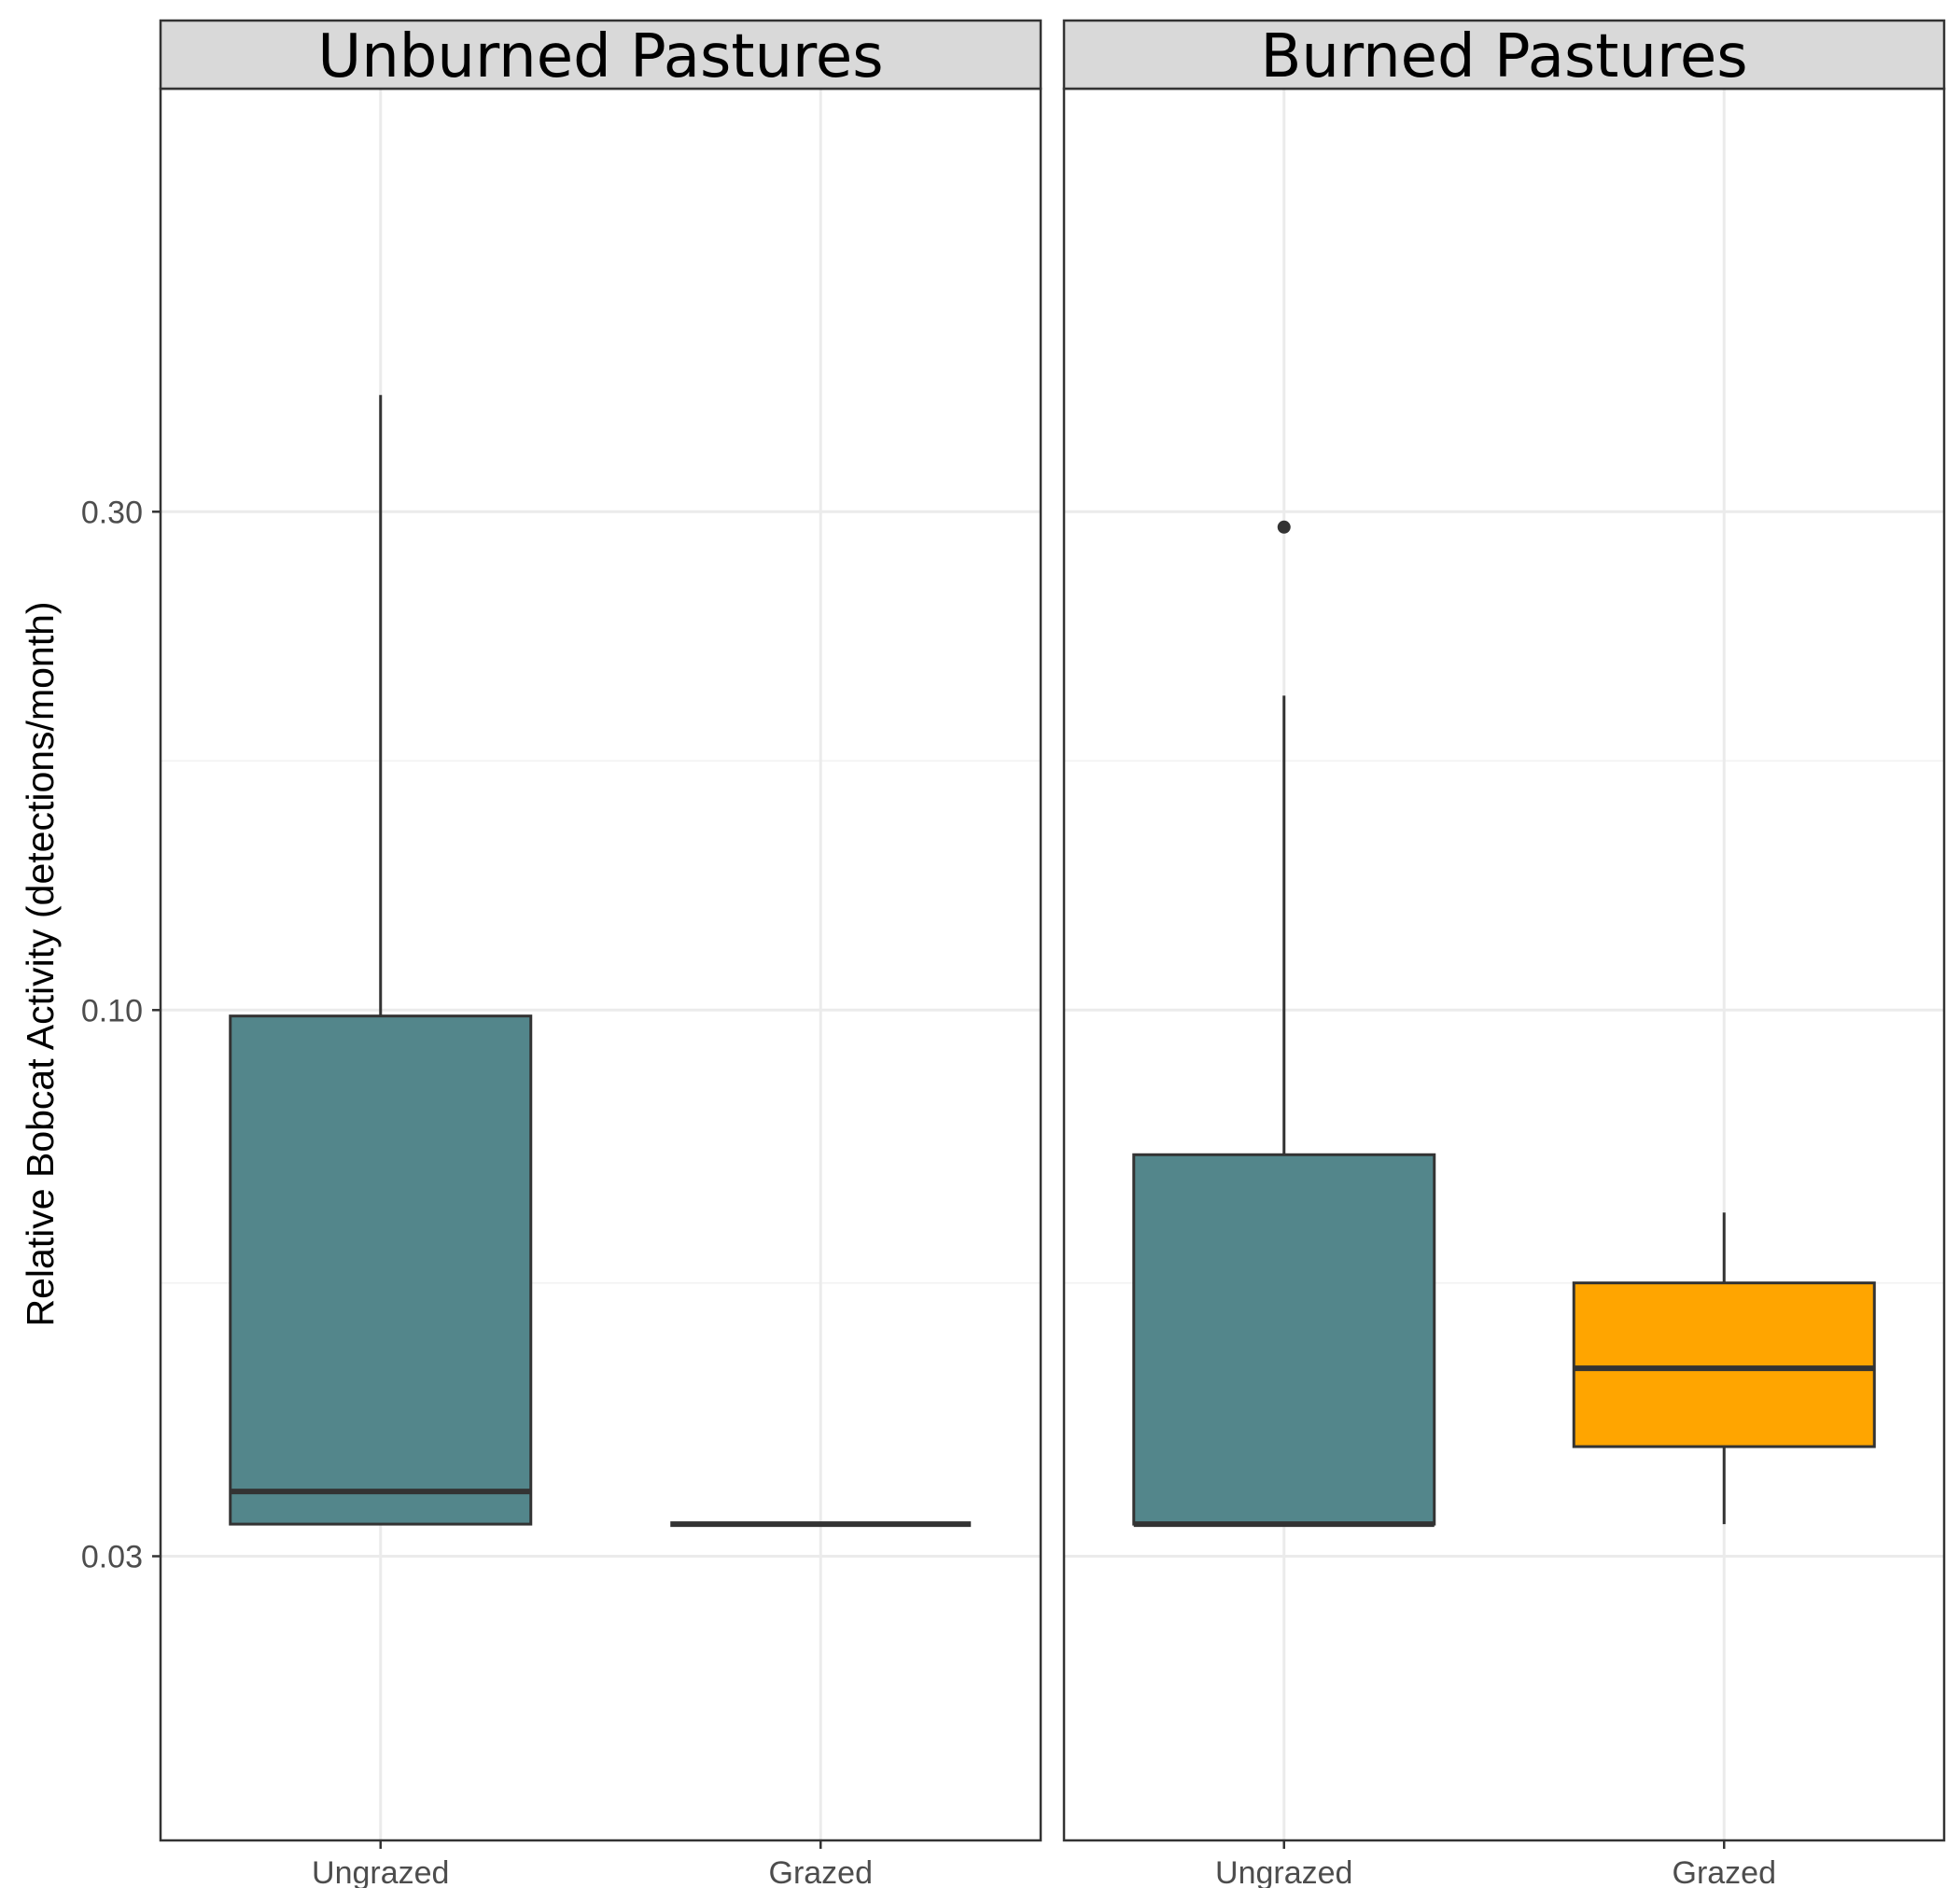  I want to click on y-tick-label: 0.10, so click(112, 1010).